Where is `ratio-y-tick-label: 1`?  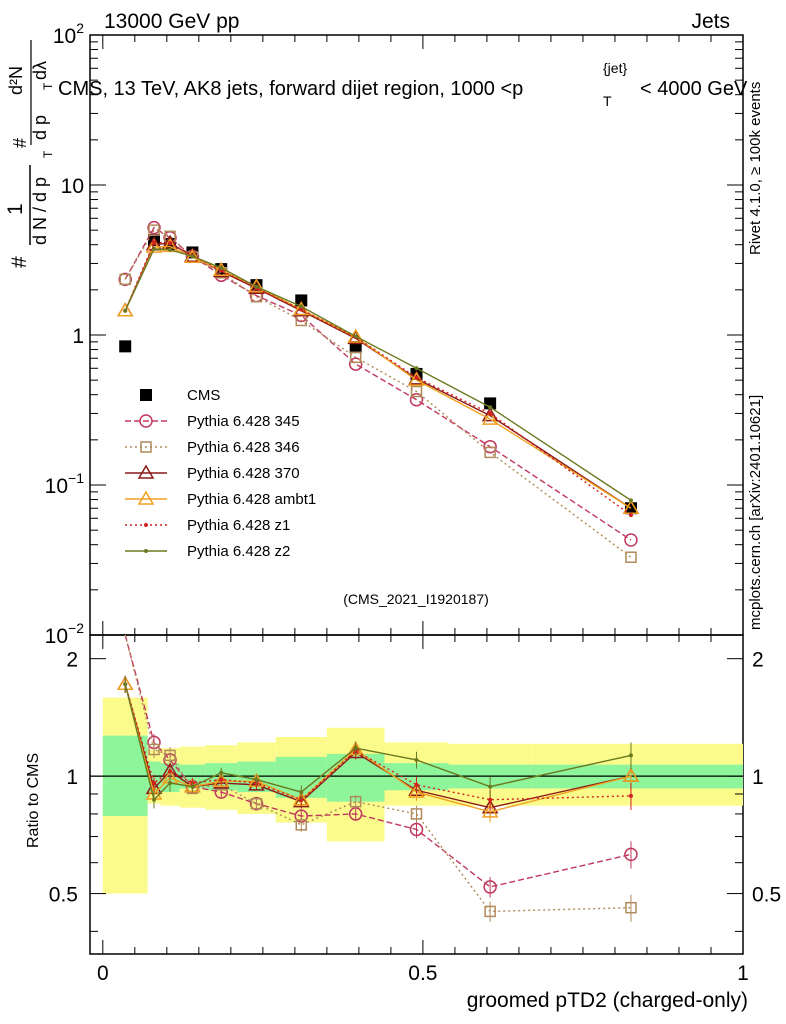 ratio-y-tick-label: 1 is located at coordinates (72, 777).